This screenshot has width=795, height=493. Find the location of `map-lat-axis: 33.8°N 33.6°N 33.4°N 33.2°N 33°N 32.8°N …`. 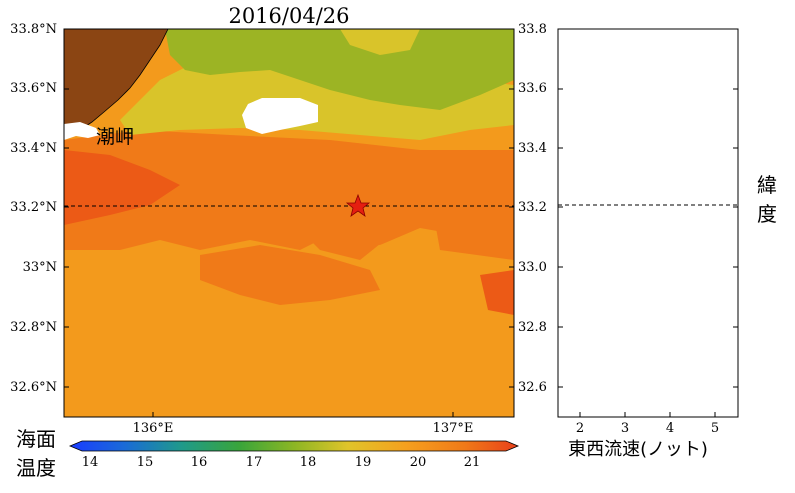

map-lat-axis: 33.8°N 33.6°N 33.4°N 33.2°N 33°N 32.8°N … is located at coordinates (33, 208).